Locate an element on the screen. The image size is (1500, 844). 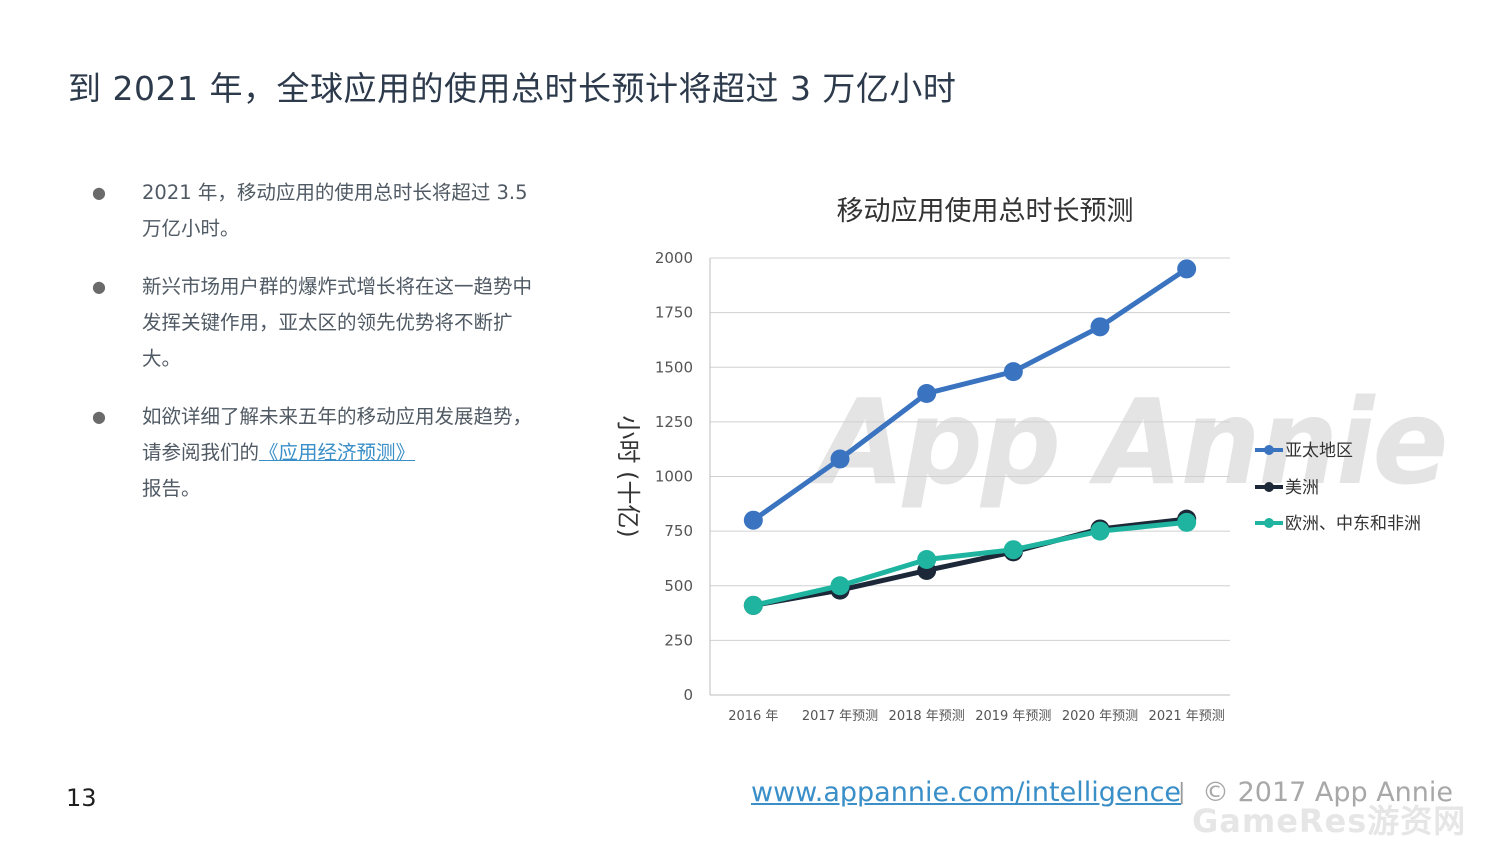
y-tick-label: 2000 is located at coordinates (674, 258).